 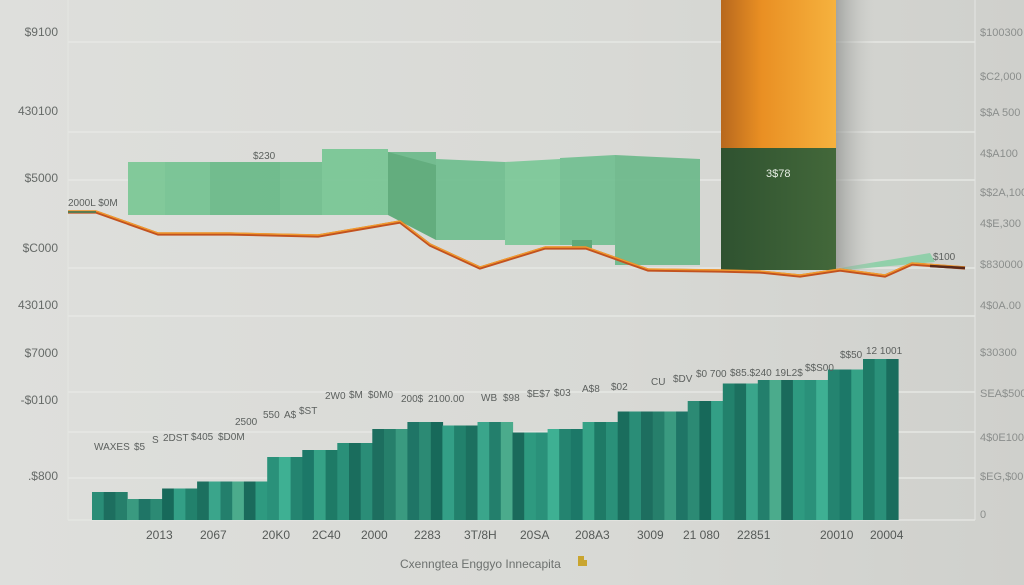 I want to click on highlight-bar-orange-segment, so click(x=778, y=74).